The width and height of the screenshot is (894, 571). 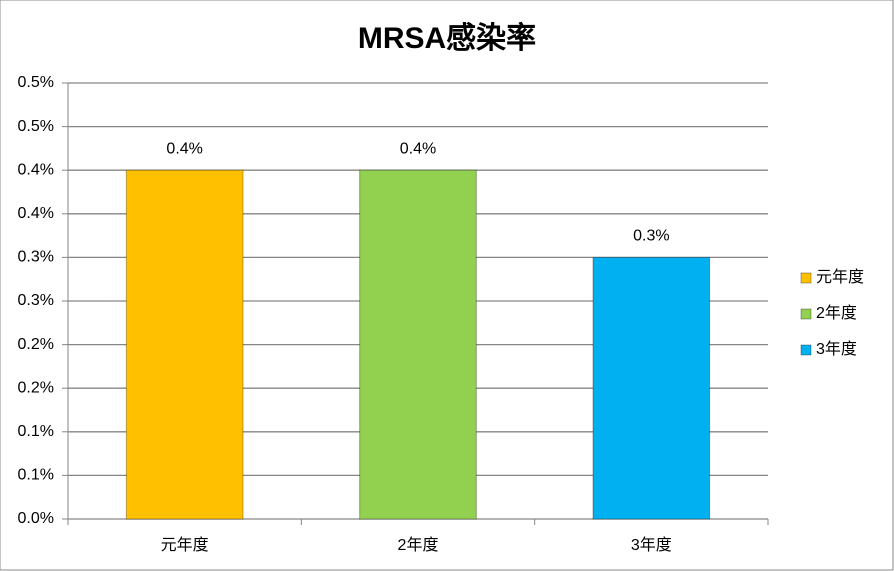 I want to click on x-tick-label: 元年度, so click(x=185, y=545).